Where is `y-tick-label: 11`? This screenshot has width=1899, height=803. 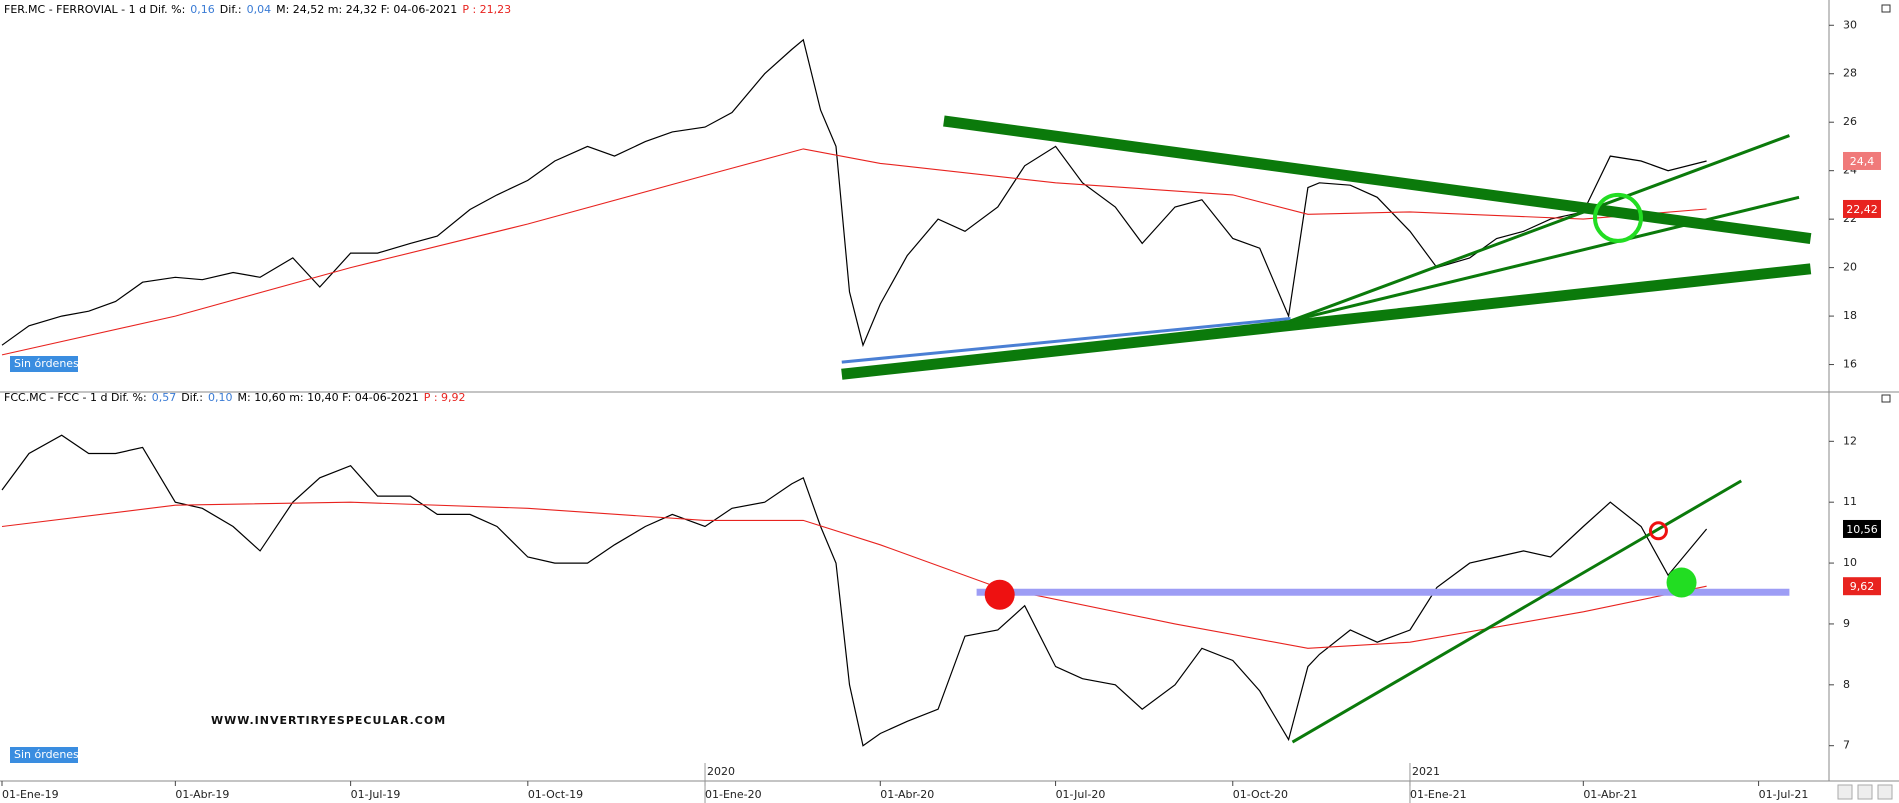
y-tick-label: 11 is located at coordinates (1850, 501).